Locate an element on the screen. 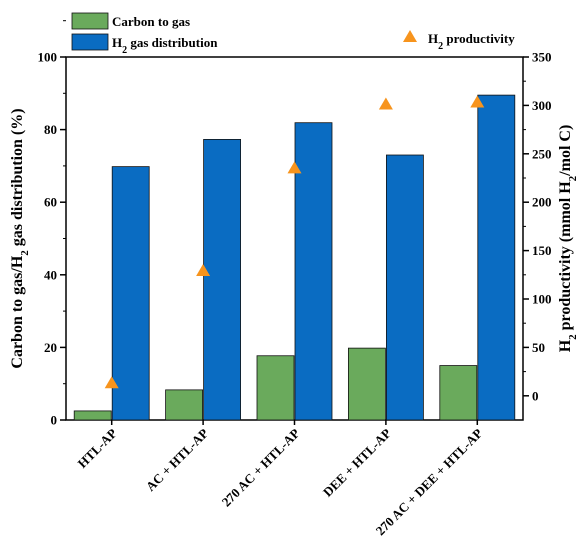  left-tick-label-3: 60 is located at coordinates (50, 202).